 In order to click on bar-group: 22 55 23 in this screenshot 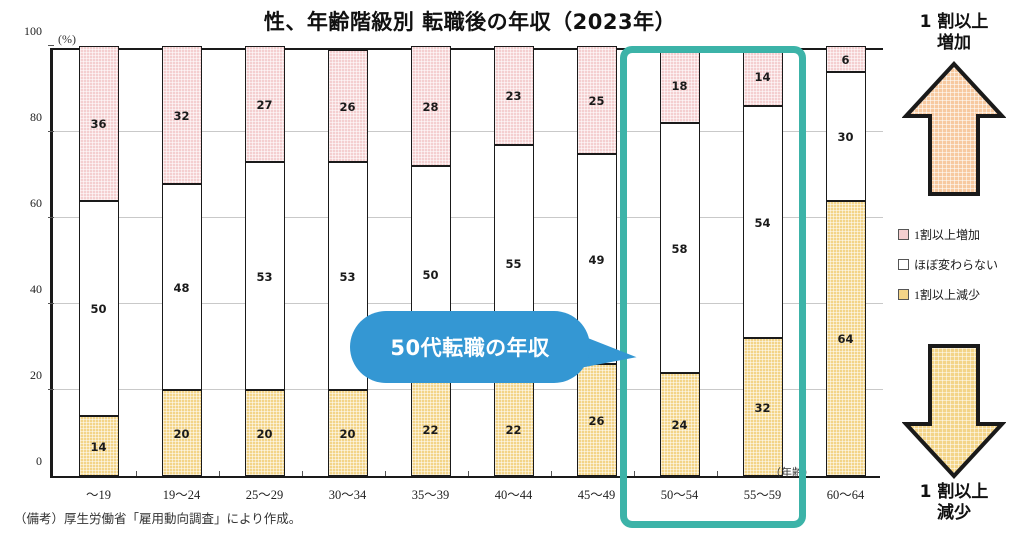, I will do `click(513, 261)`.